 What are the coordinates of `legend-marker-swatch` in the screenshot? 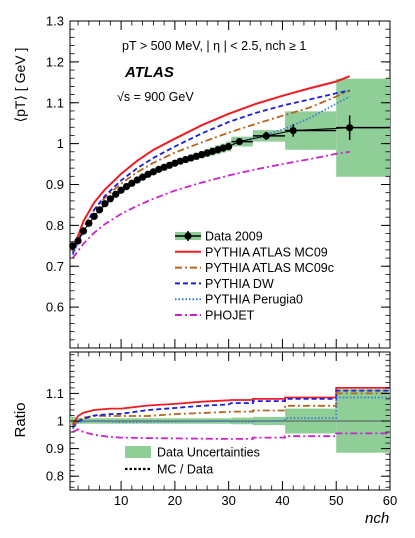 It's located at (188, 236).